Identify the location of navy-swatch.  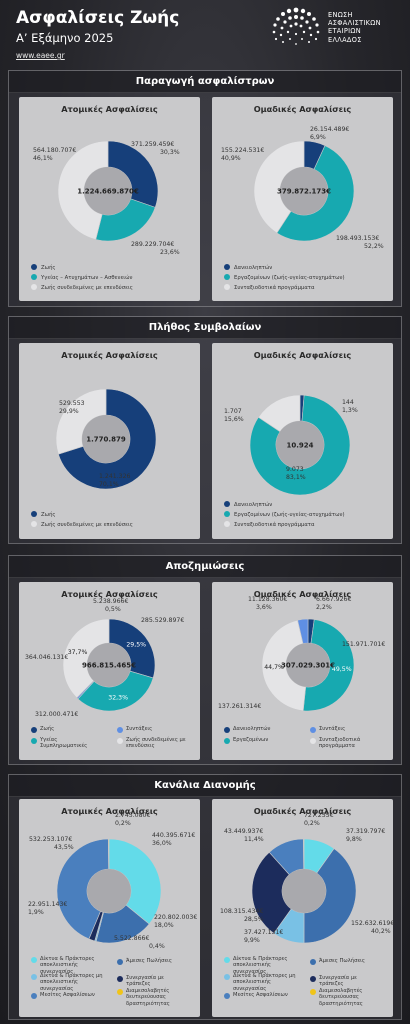
(313, 979).